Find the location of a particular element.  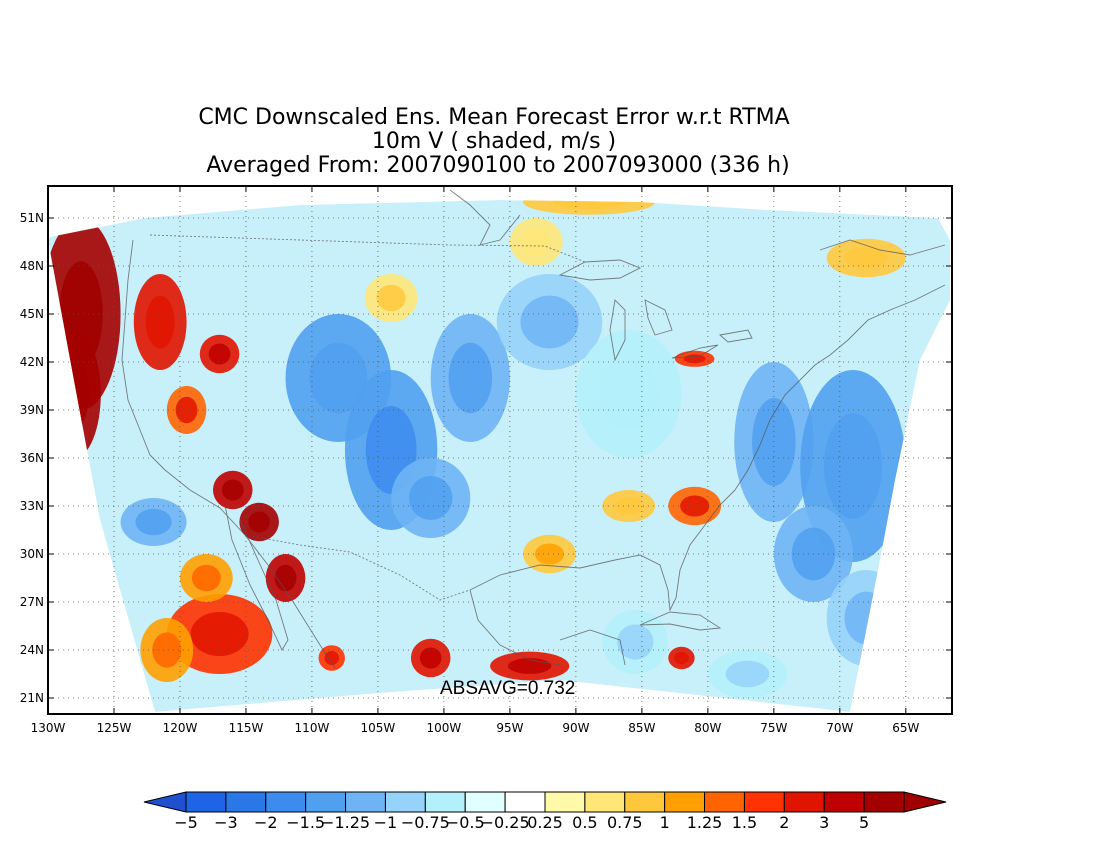

lon-tick-label: 90W is located at coordinates (575, 728).